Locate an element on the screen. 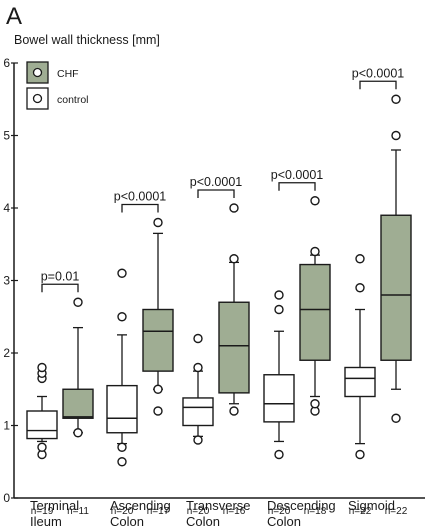 The image size is (435, 530). significance-label: p=0.01 is located at coordinates (60, 276).